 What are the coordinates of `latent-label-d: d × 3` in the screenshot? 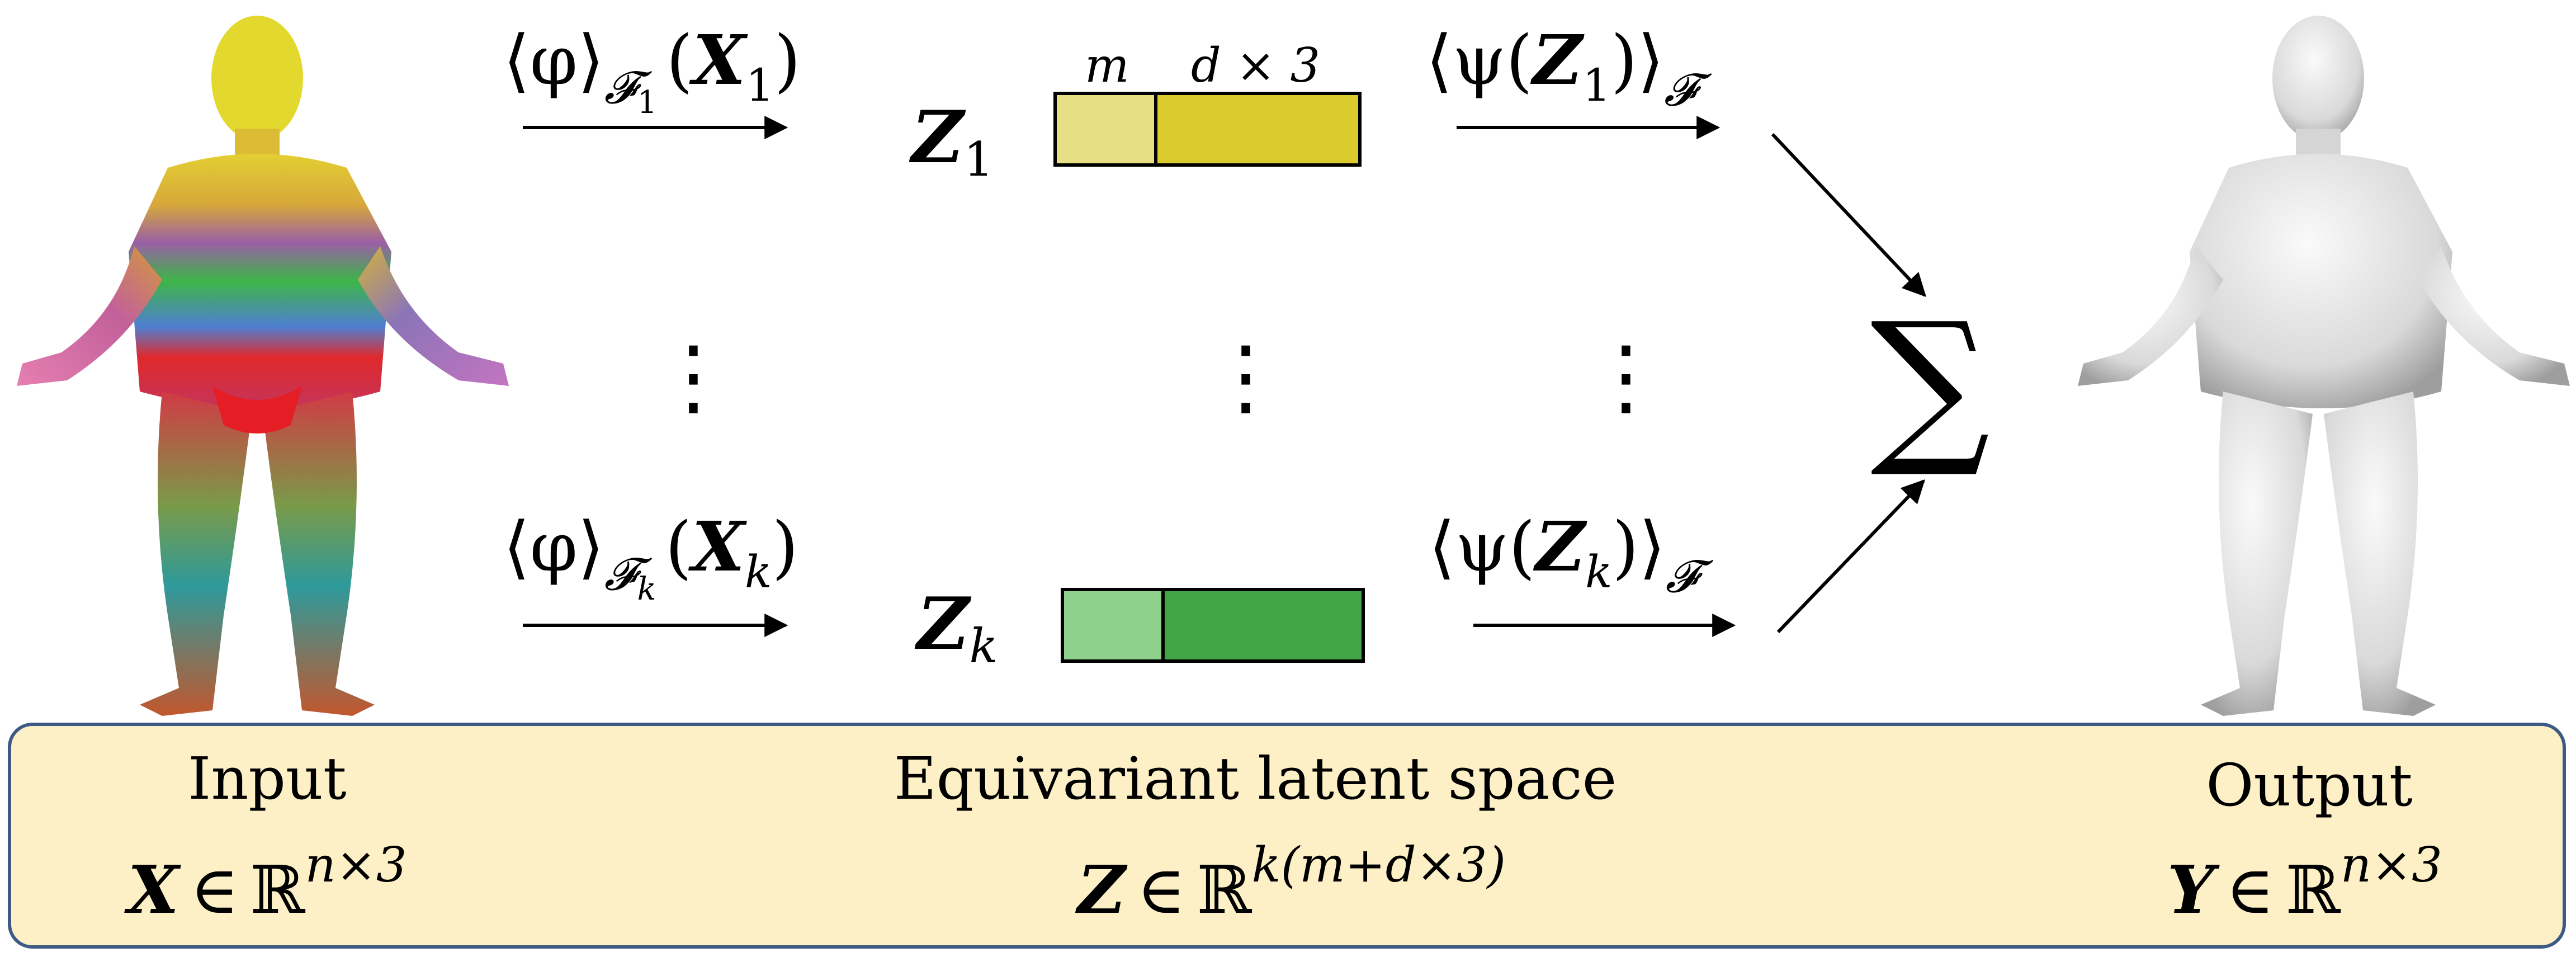 It's located at (1255, 65).